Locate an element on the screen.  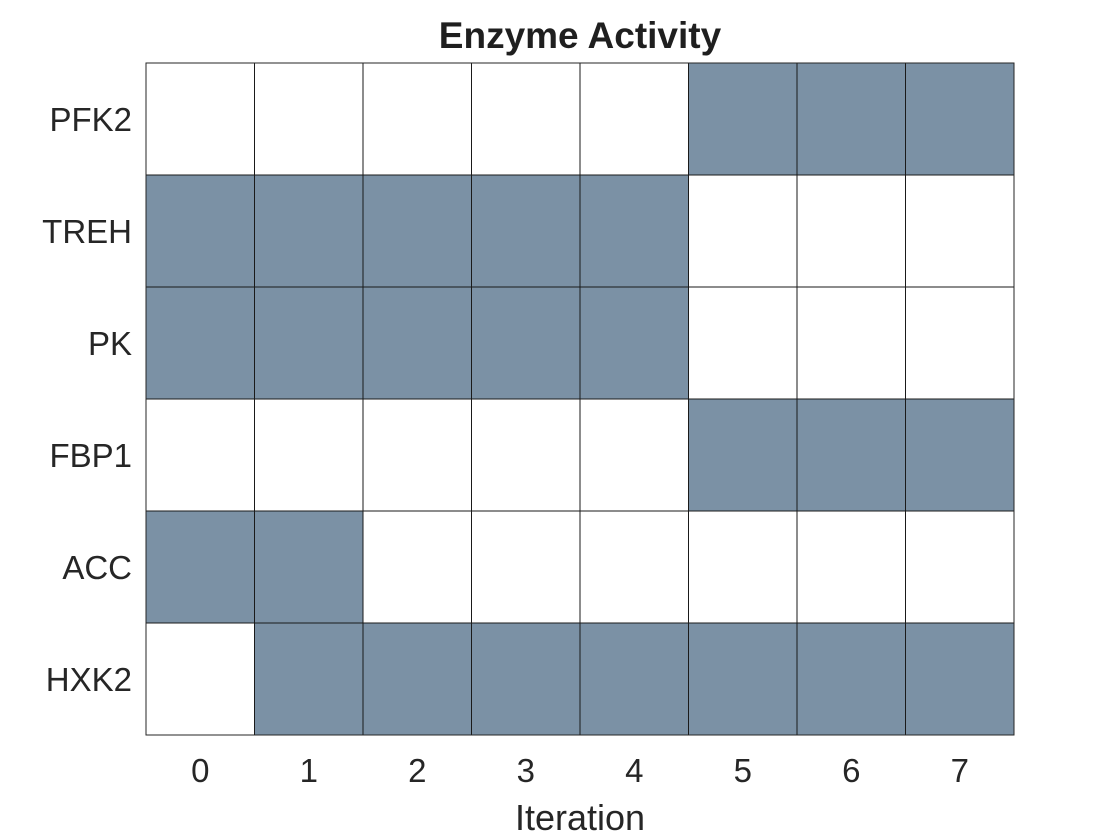
y-tick-label: PFK2 is located at coordinates (90, 119).